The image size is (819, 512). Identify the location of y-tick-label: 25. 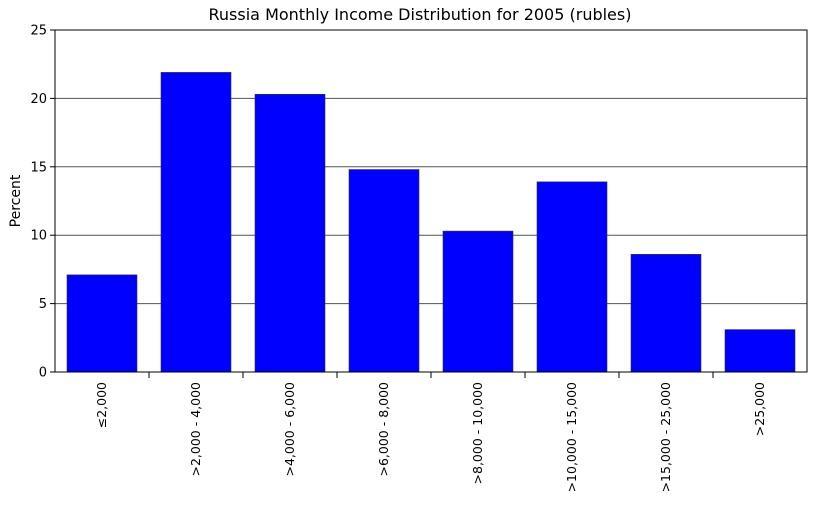
(38, 31).